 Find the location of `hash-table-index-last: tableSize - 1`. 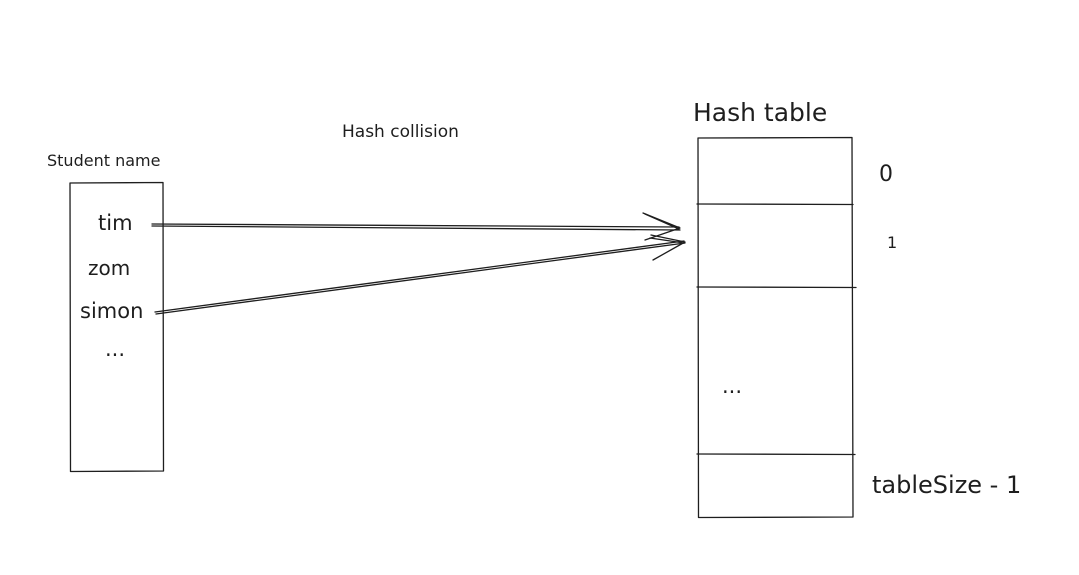

hash-table-index-last: tableSize - 1 is located at coordinates (946, 485).